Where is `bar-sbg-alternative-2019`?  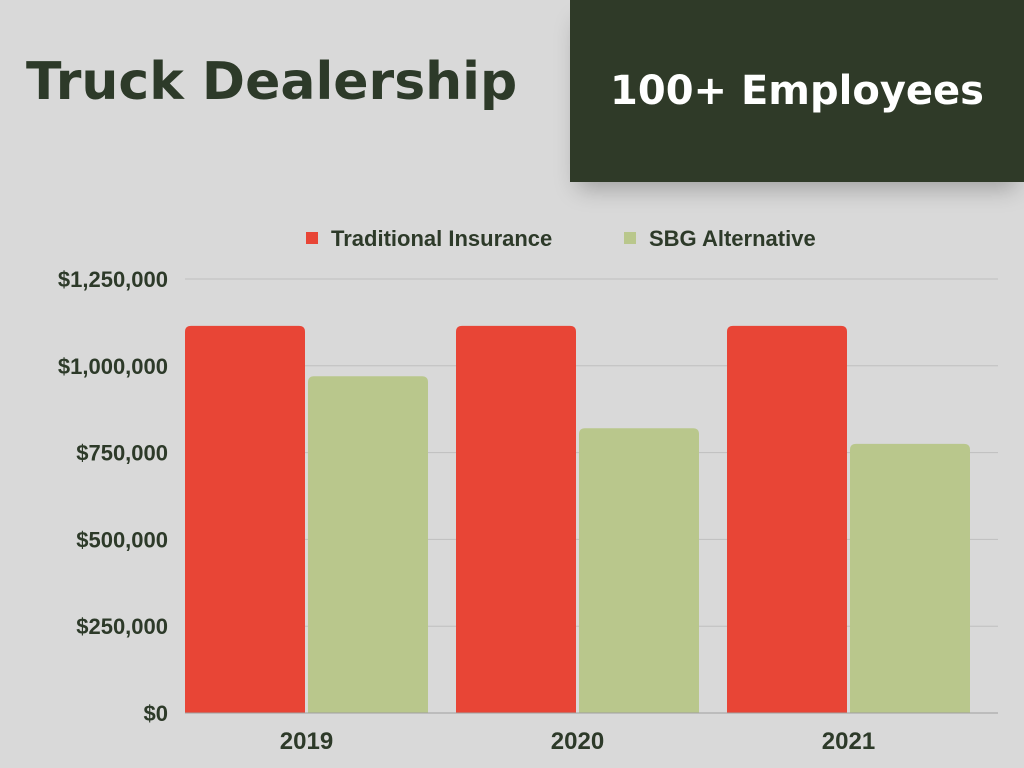 bar-sbg-alternative-2019 is located at coordinates (368, 544).